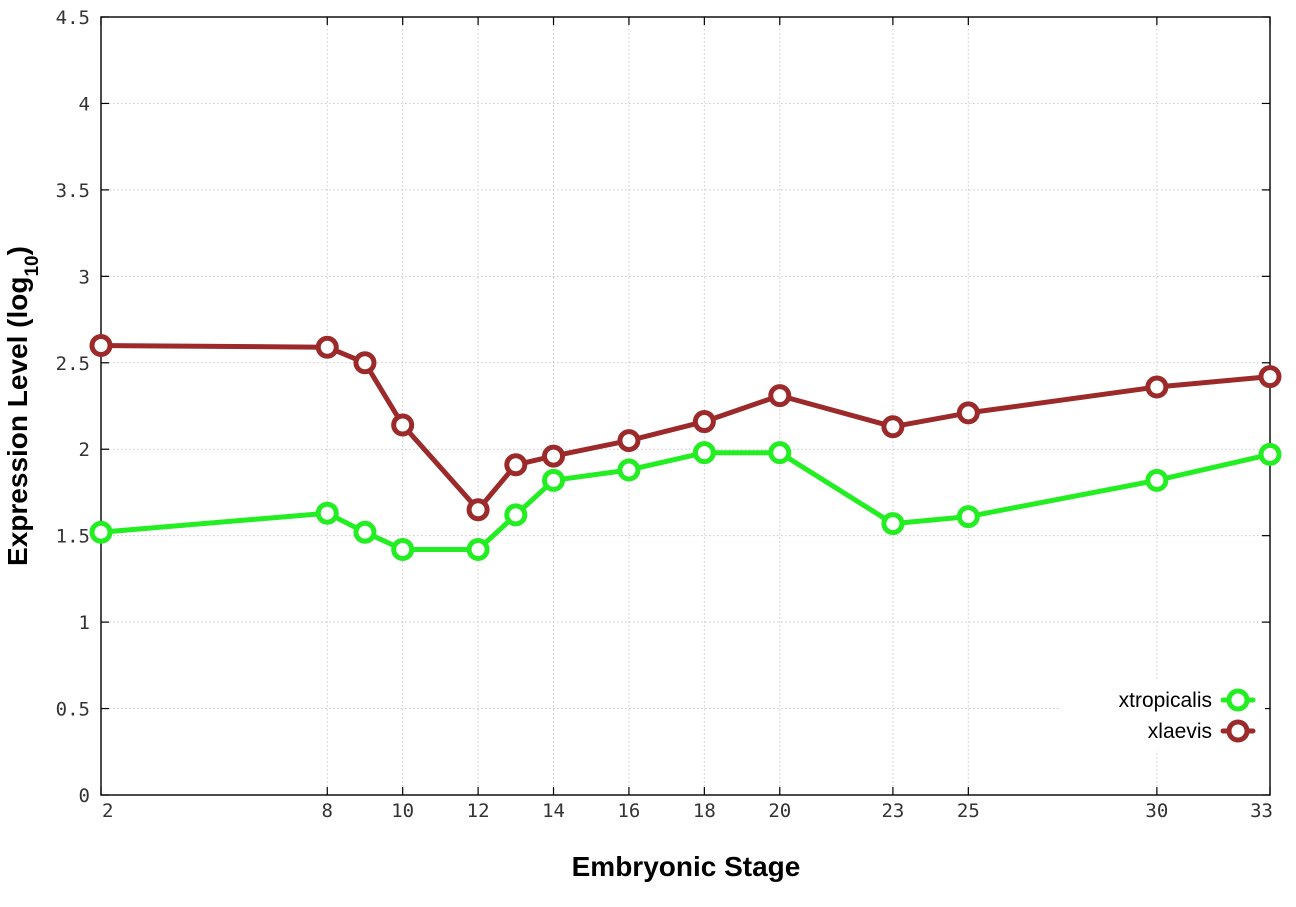 Image resolution: width=1296 pixels, height=907 pixels. I want to click on legend-marker-xtropicalis, so click(1238, 700).